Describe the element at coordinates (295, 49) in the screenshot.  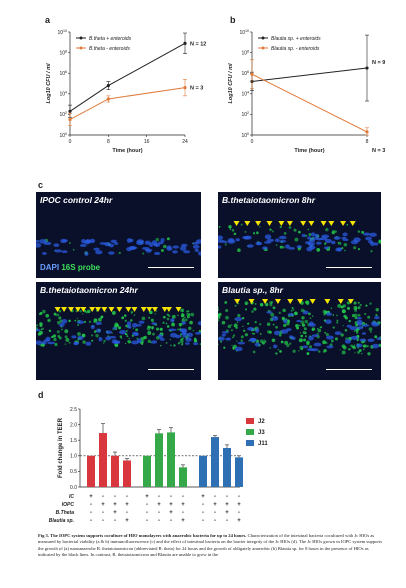
I see `legend-label: Blautia sp. - enteroids` at that location.